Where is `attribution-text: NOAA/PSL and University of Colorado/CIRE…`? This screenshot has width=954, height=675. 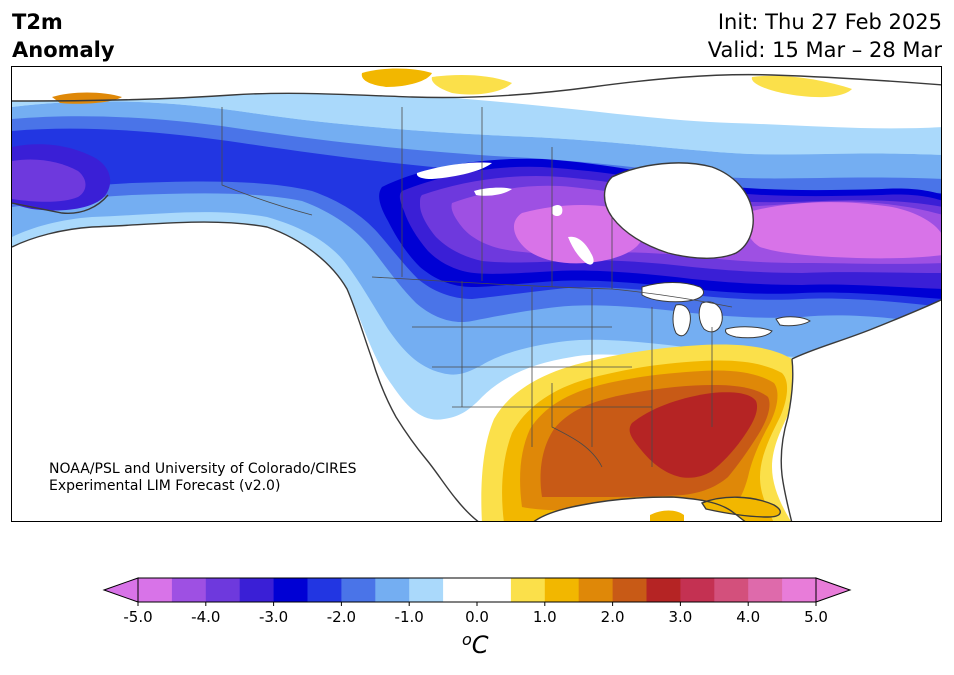 attribution-text: NOAA/PSL and University of Colorado/CIRE… is located at coordinates (203, 478).